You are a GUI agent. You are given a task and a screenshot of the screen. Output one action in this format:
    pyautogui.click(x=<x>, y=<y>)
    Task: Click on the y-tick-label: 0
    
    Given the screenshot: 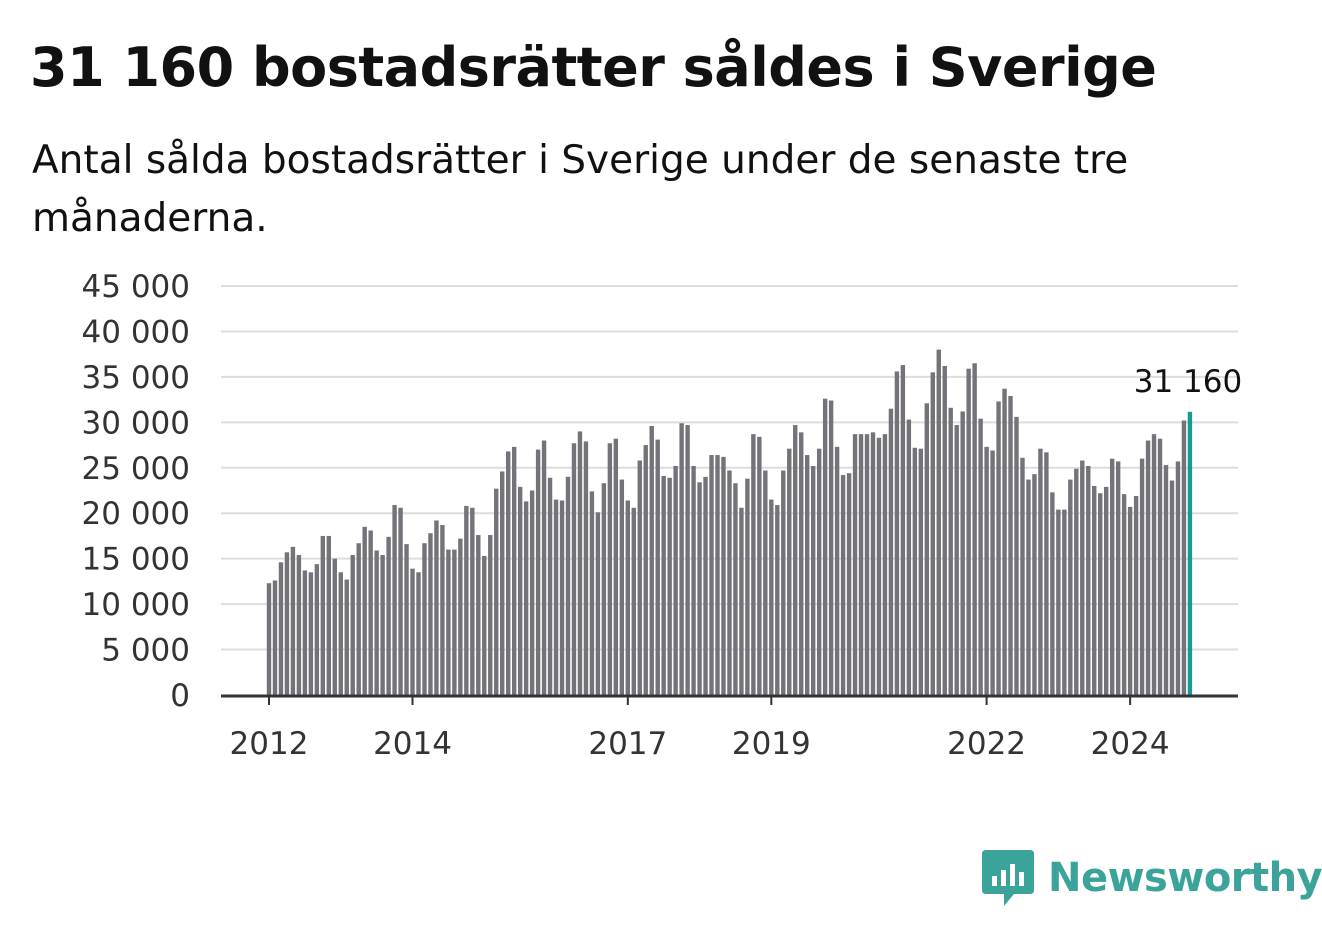 What is the action you would take?
    pyautogui.click(x=180, y=696)
    